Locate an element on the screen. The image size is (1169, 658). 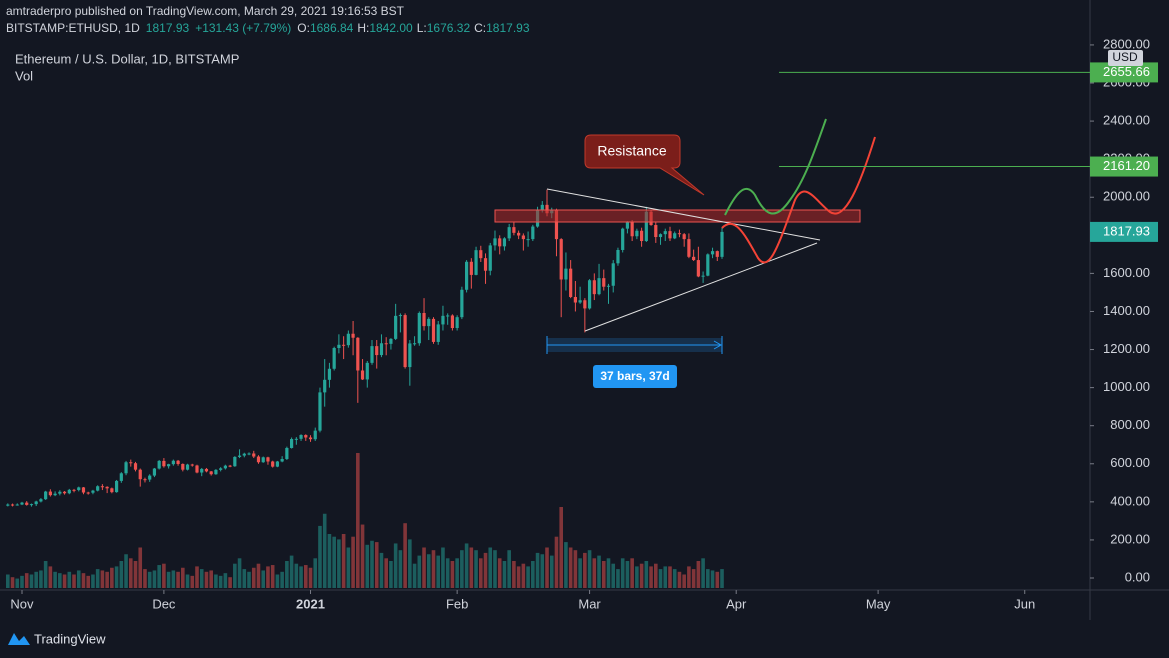
x-tick-label: Apr is located at coordinates (736, 603).